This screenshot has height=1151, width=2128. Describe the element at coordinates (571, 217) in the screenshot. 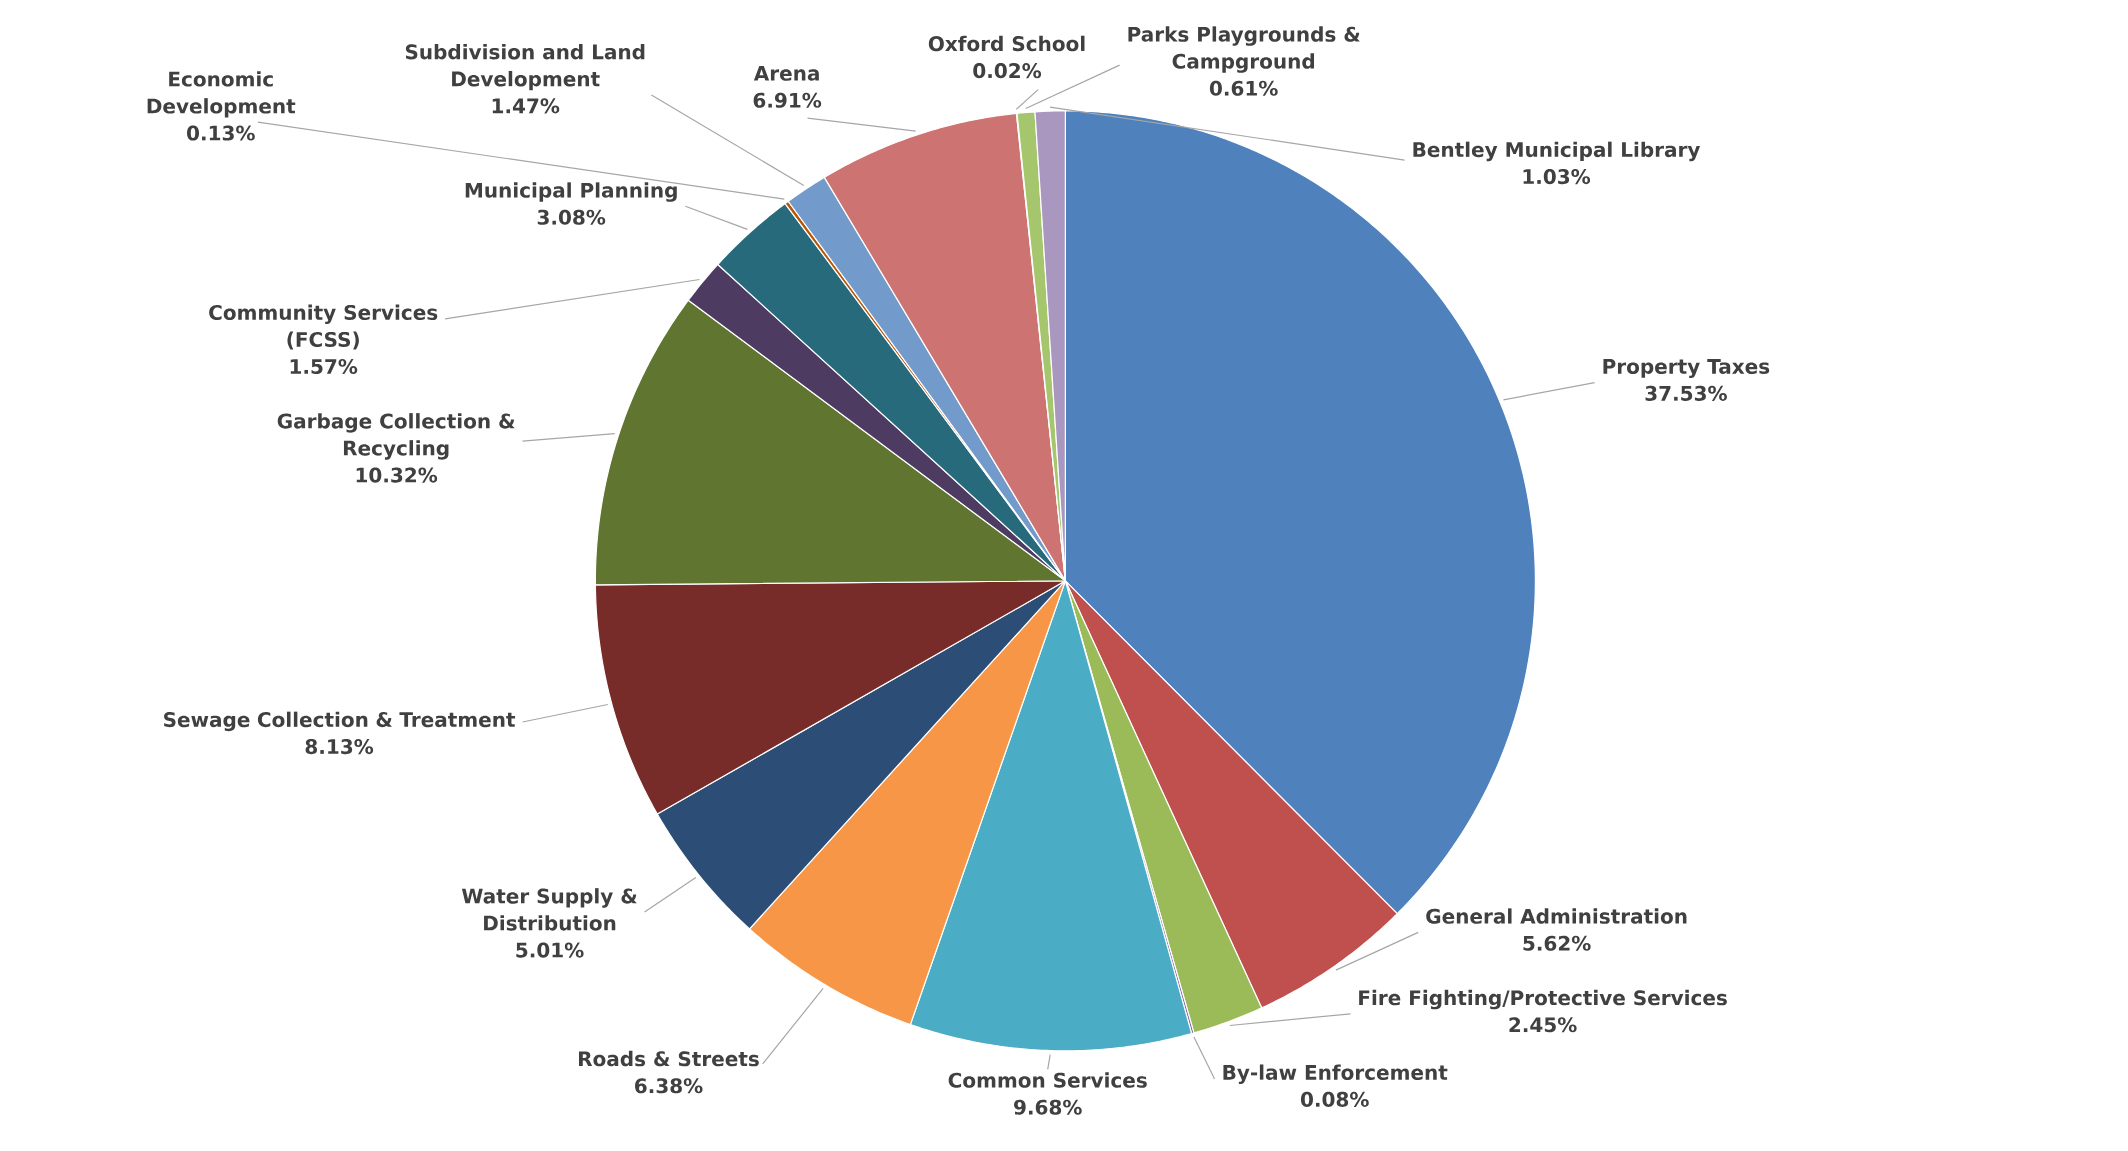

I see `data-label: 3.08%` at that location.